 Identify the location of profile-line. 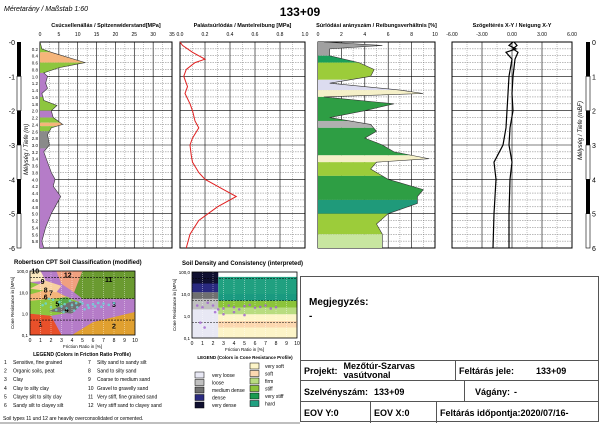
(62, 145).